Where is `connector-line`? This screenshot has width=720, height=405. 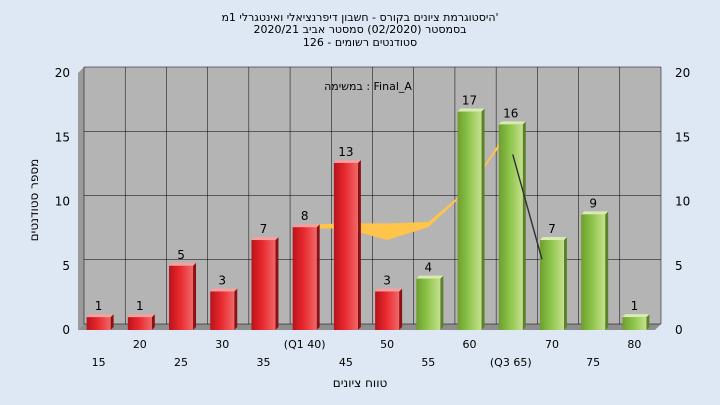
connector-line is located at coordinates (527, 207).